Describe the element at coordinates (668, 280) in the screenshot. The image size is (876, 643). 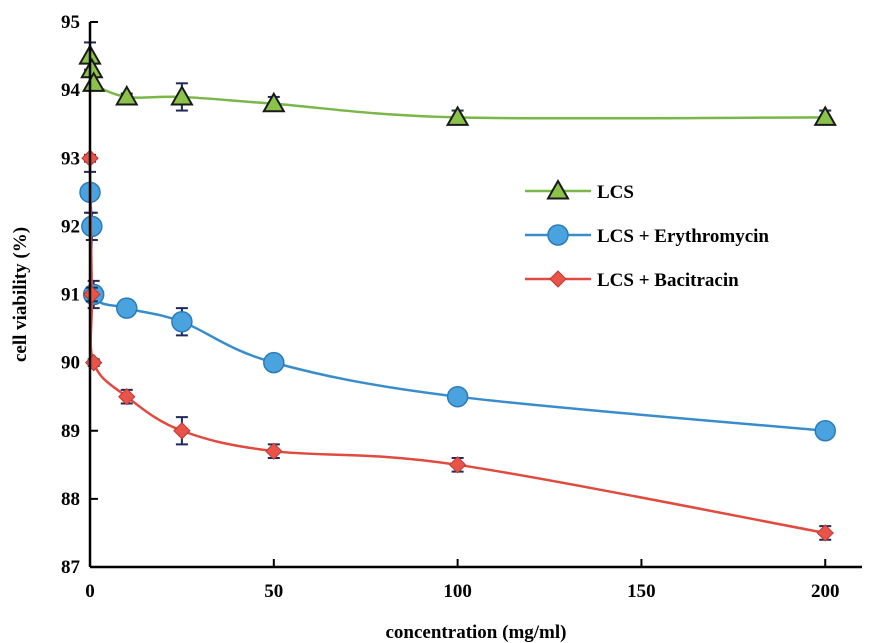
I see `legend-label: LCS + Bacitracin` at that location.